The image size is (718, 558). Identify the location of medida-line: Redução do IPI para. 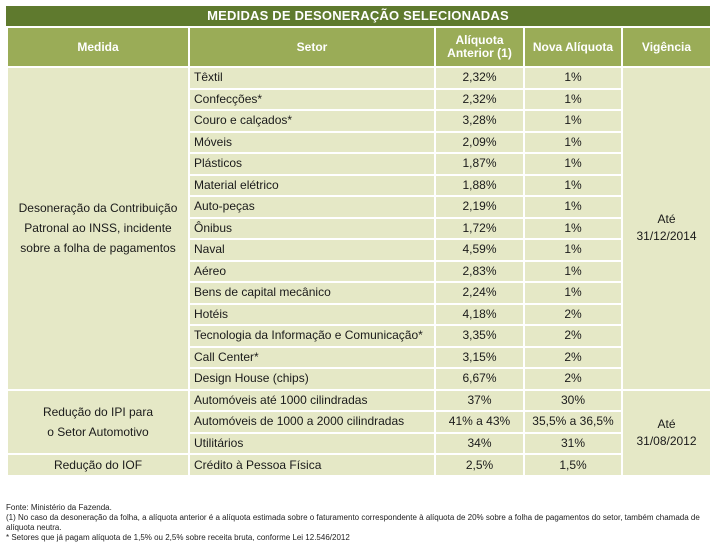
(98, 411).